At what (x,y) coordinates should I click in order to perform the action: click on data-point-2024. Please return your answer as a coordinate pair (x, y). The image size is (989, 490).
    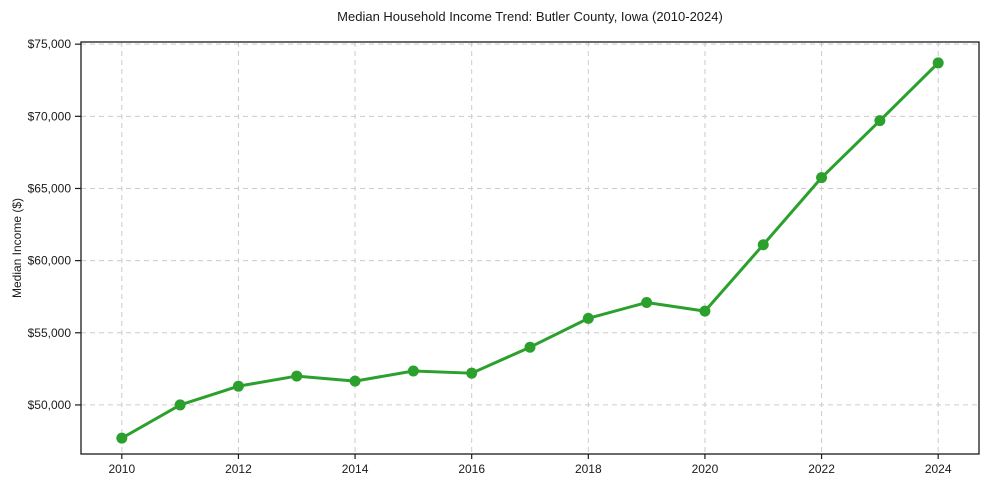
    Looking at the image, I should click on (938, 63).